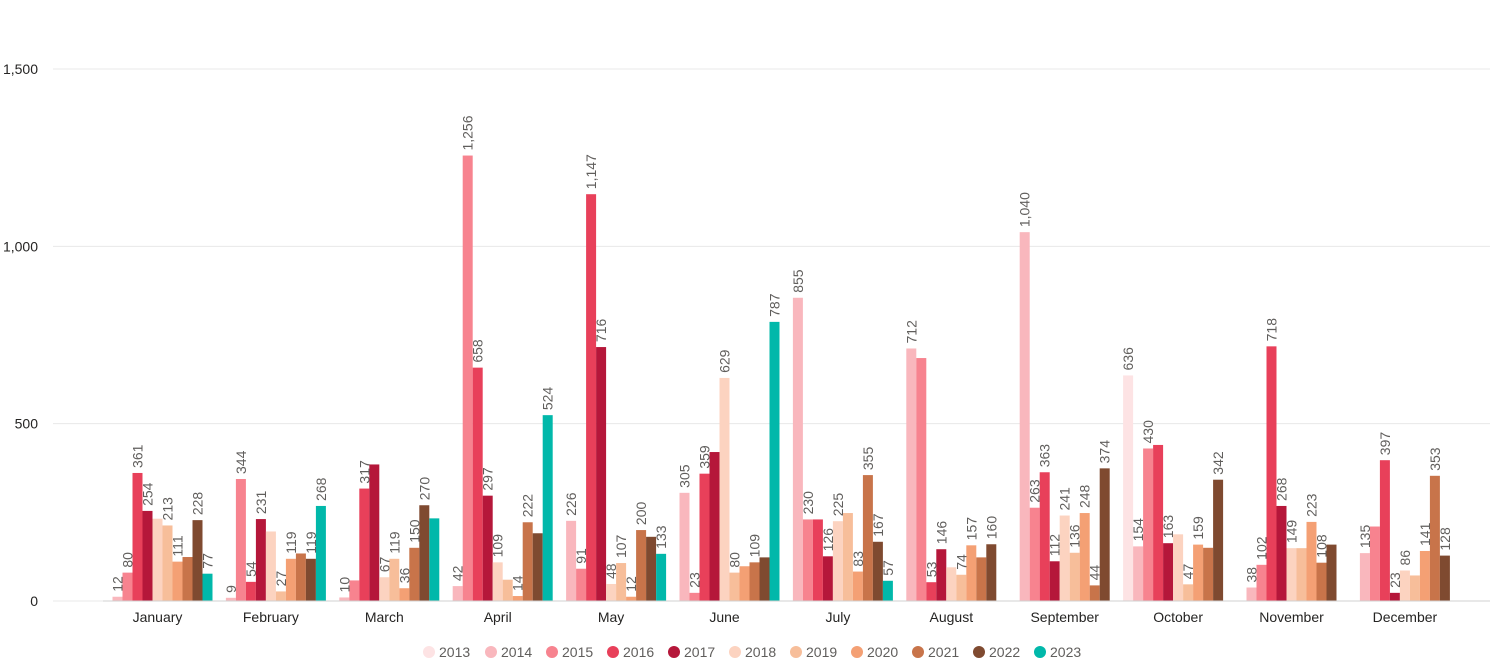 This screenshot has height=670, width=1490. Describe the element at coordinates (724, 489) in the screenshot. I see `bar-2018-june` at that location.